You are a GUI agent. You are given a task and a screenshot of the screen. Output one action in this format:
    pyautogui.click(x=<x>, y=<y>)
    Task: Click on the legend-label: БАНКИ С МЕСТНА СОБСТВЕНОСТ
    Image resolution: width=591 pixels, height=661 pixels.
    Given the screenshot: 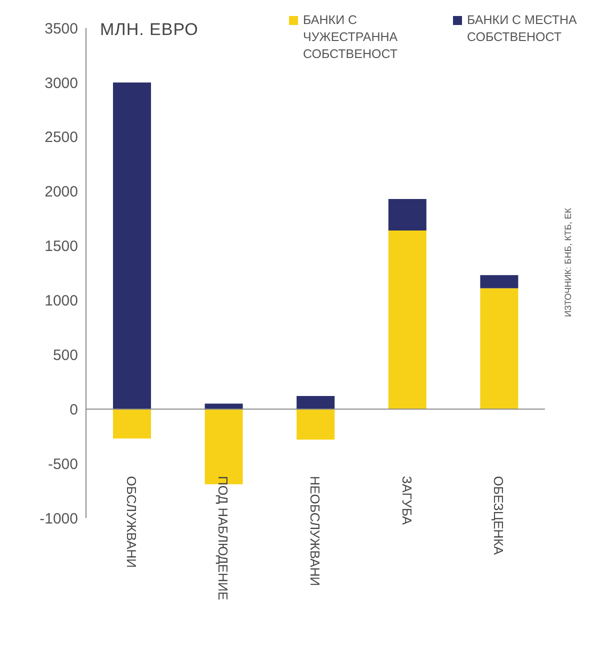 What is the action you would take?
    pyautogui.click(x=522, y=29)
    